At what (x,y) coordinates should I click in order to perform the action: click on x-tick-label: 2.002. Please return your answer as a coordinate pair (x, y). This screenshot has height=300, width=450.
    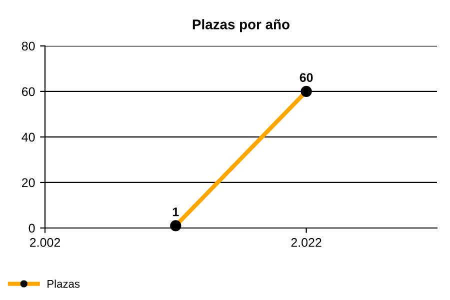
    Looking at the image, I should click on (45, 242).